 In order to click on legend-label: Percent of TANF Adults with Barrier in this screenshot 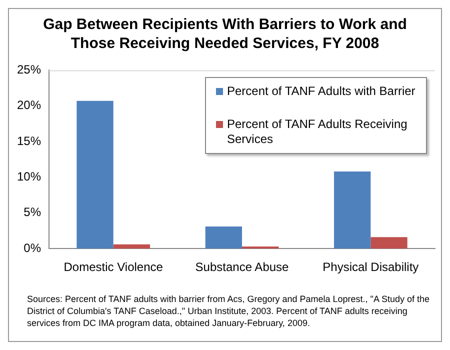, I will do `click(321, 91)`.